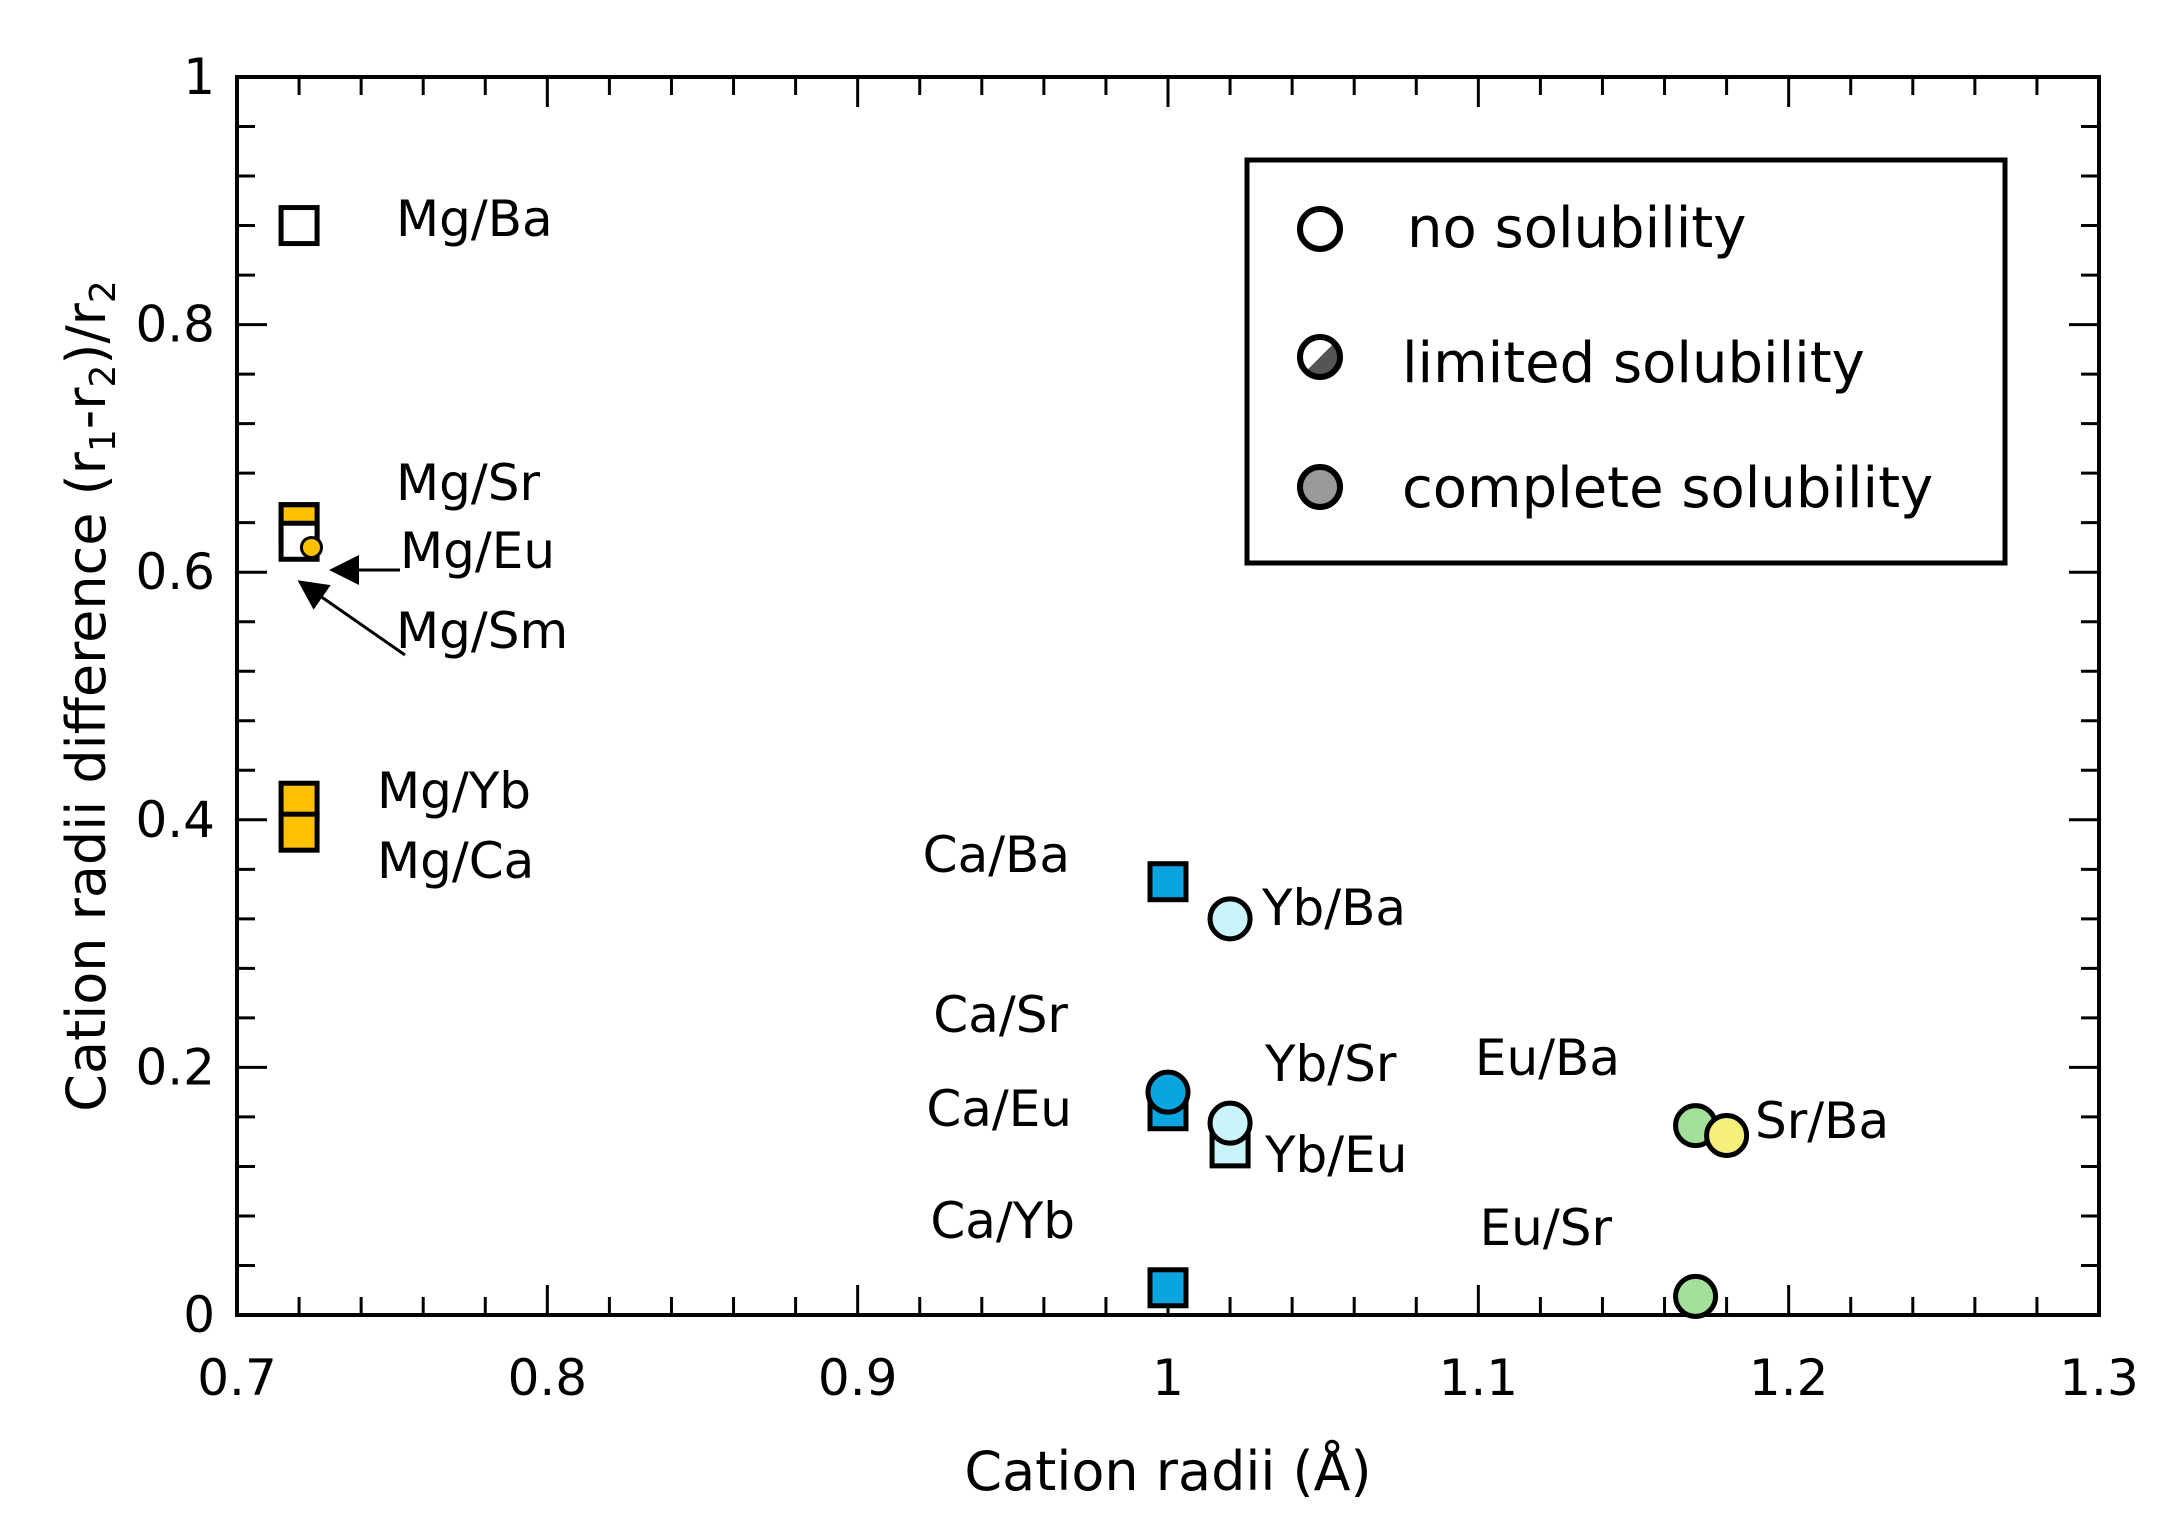 This screenshot has height=1533, width=2161. What do you see at coordinates (1168, 1288) in the screenshot?
I see `point-ca-yb` at bounding box center [1168, 1288].